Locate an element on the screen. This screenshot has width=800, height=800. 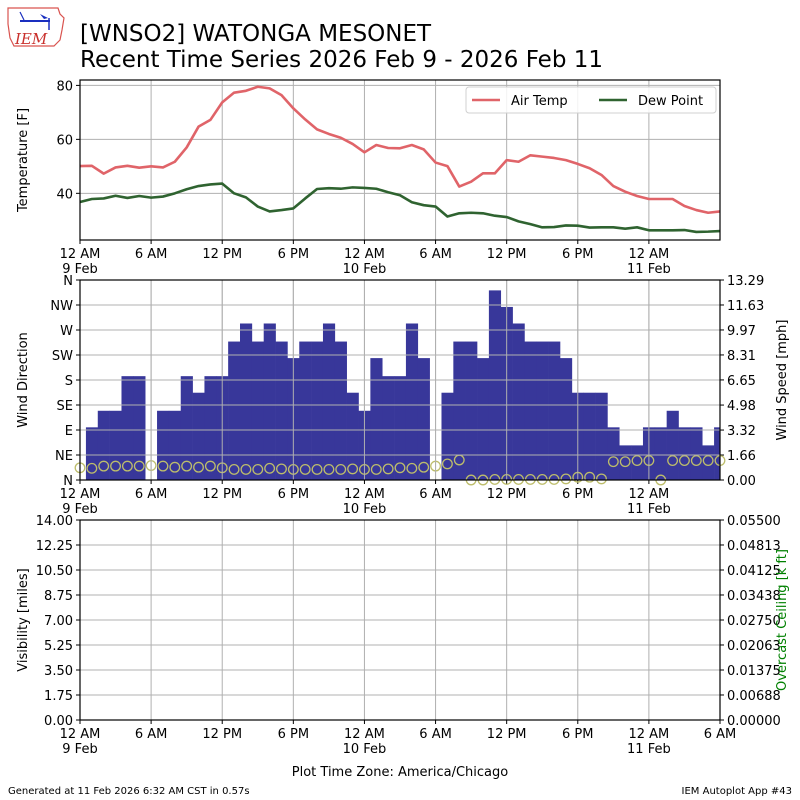
y2-tick-label: 0.04813 is located at coordinates (754, 546).